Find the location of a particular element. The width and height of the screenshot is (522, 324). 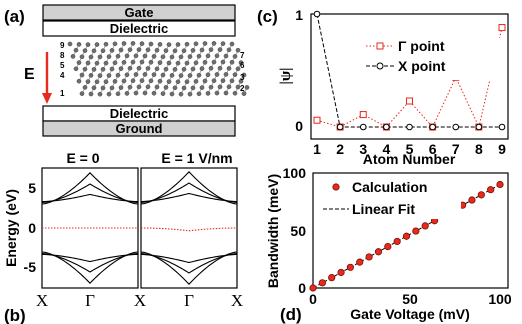

x-point-marker is located at coordinates (386, 127).